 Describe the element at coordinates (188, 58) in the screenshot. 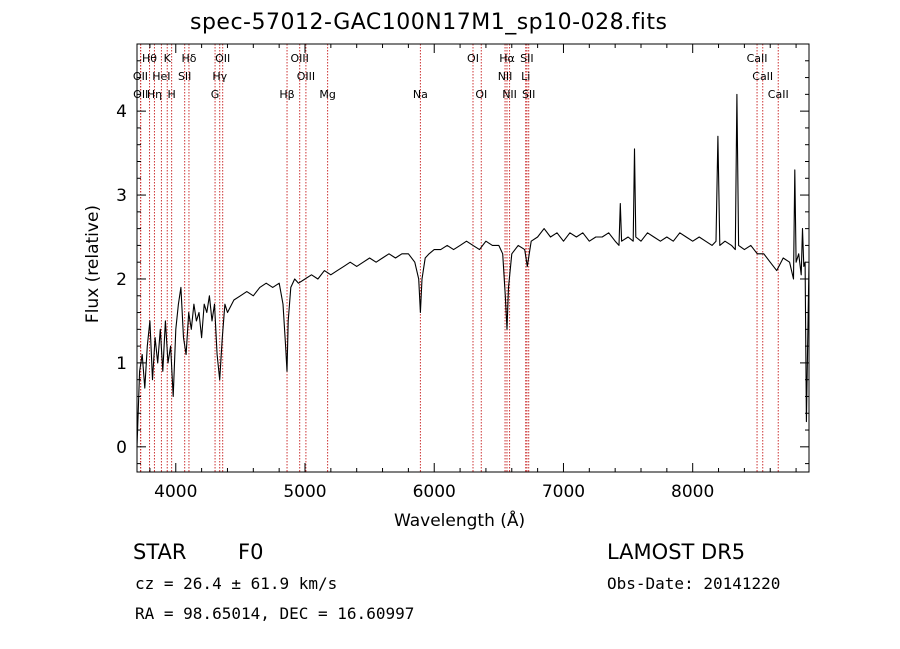

I see `line-label: Hδ` at that location.